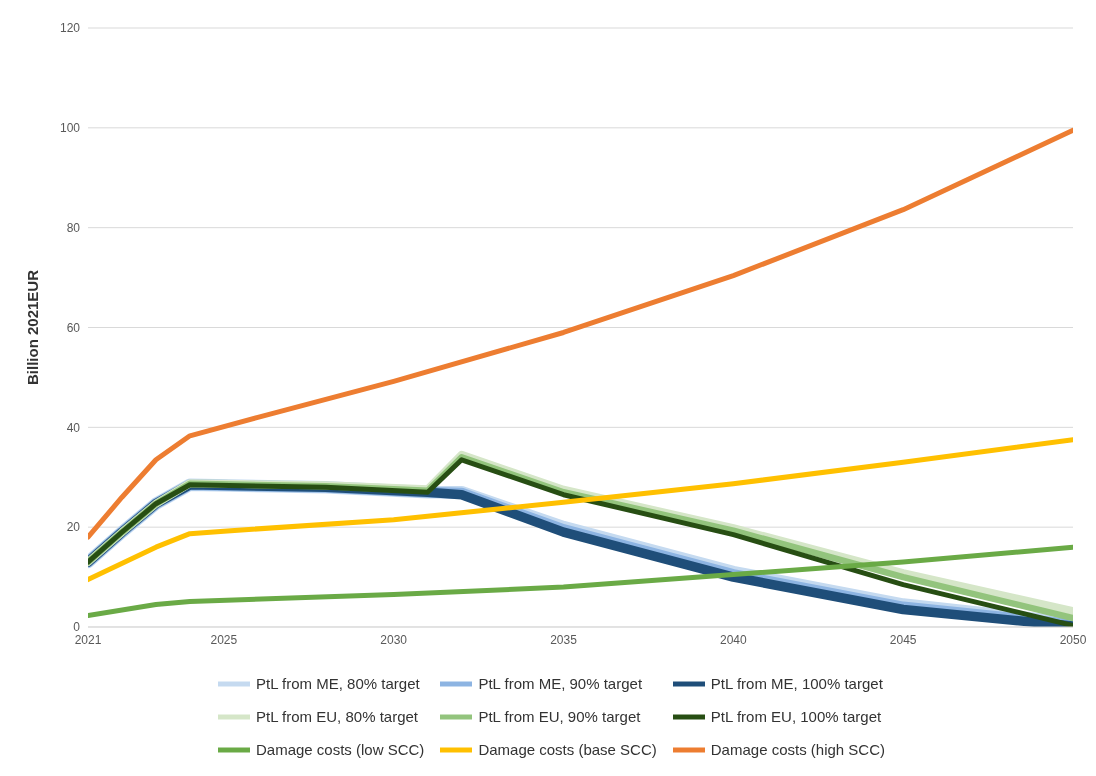 The height and width of the screenshot is (776, 1096). Describe the element at coordinates (336, 716) in the screenshot. I see `legend-label: PtL from EU, 80% target` at that location.